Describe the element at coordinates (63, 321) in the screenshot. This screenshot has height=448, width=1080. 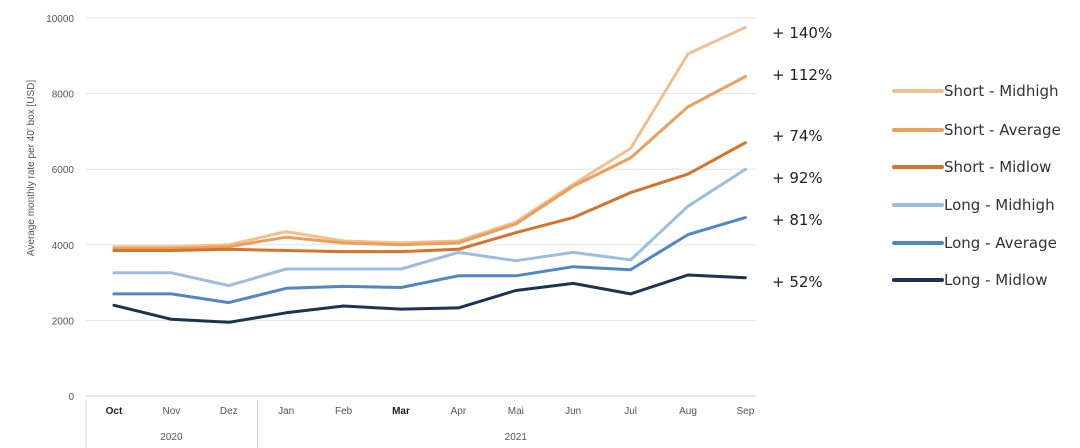
I see `y-tick-label: 2000` at that location.